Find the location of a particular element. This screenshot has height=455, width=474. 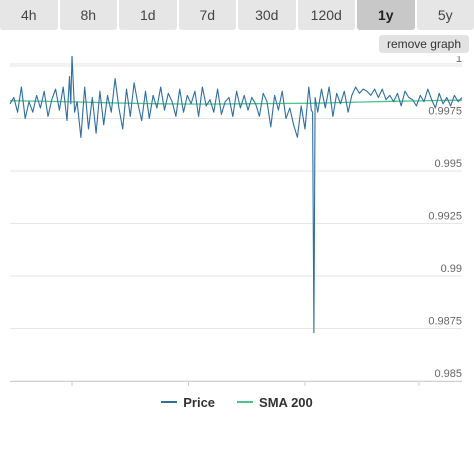

y-tick-label: 0.985 is located at coordinates (448, 374).